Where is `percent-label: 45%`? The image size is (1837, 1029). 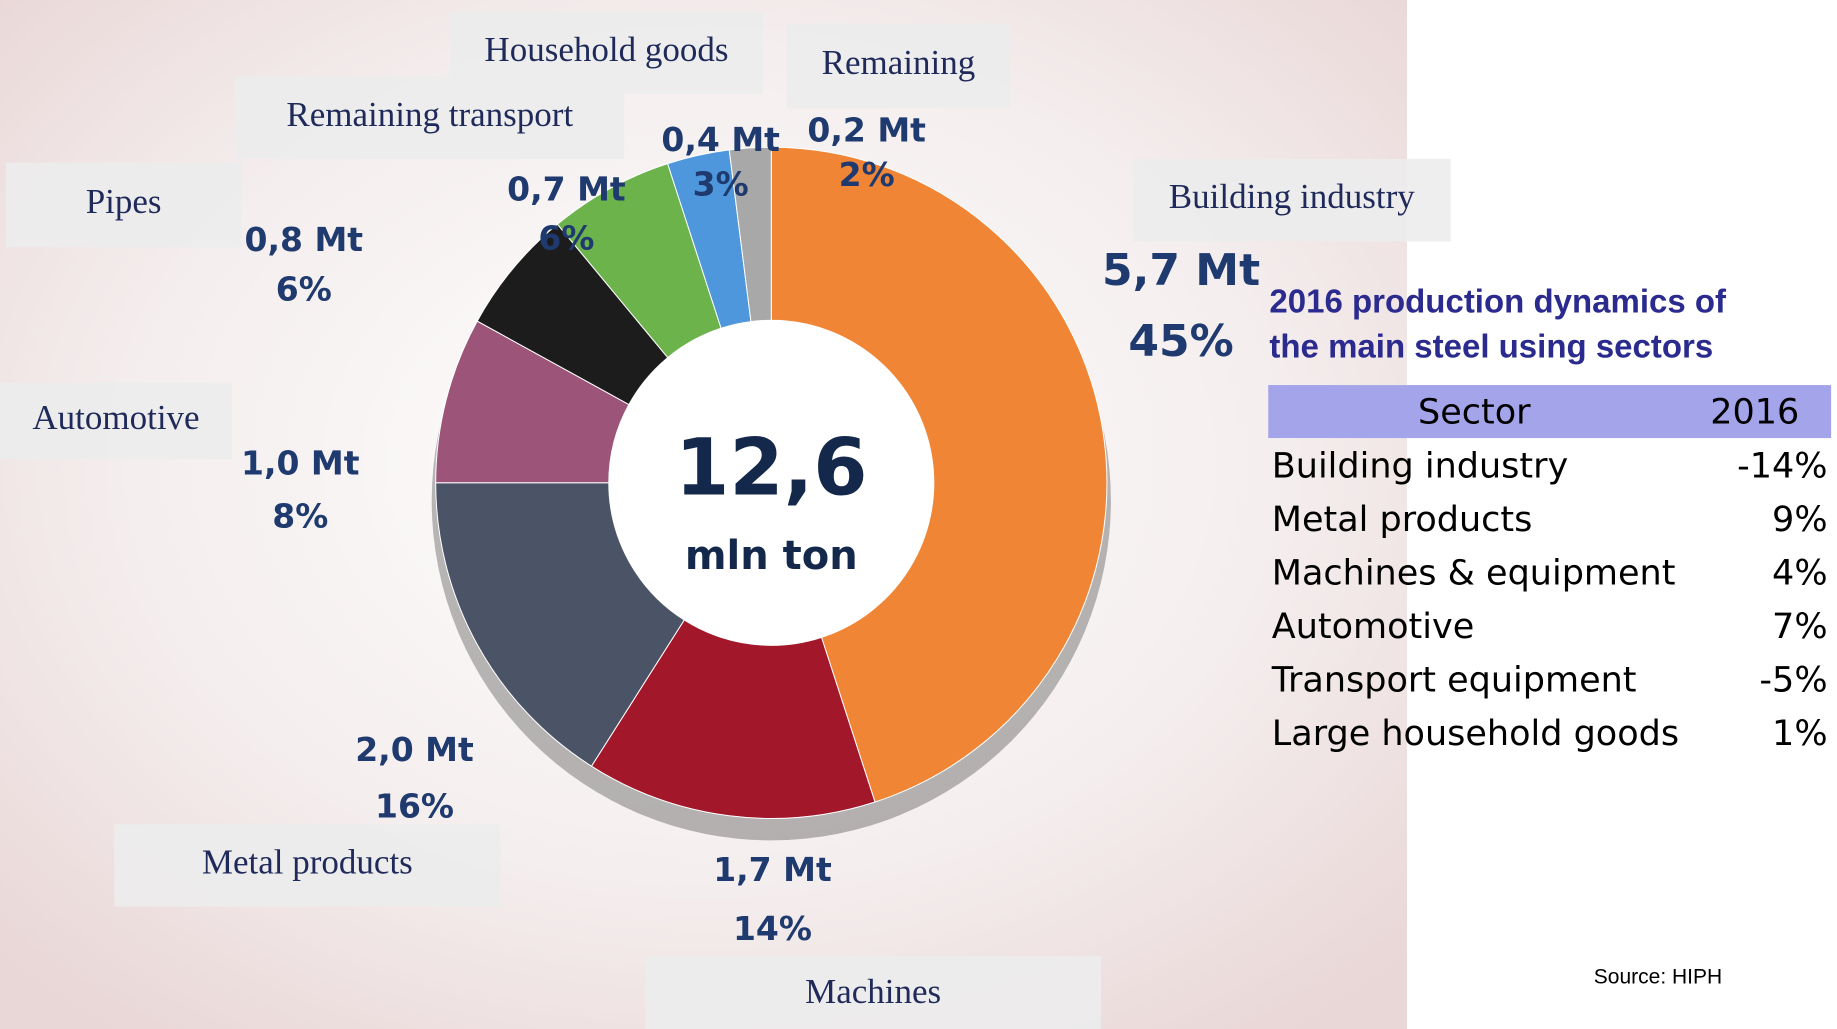 percent-label: 45% is located at coordinates (1180, 341).